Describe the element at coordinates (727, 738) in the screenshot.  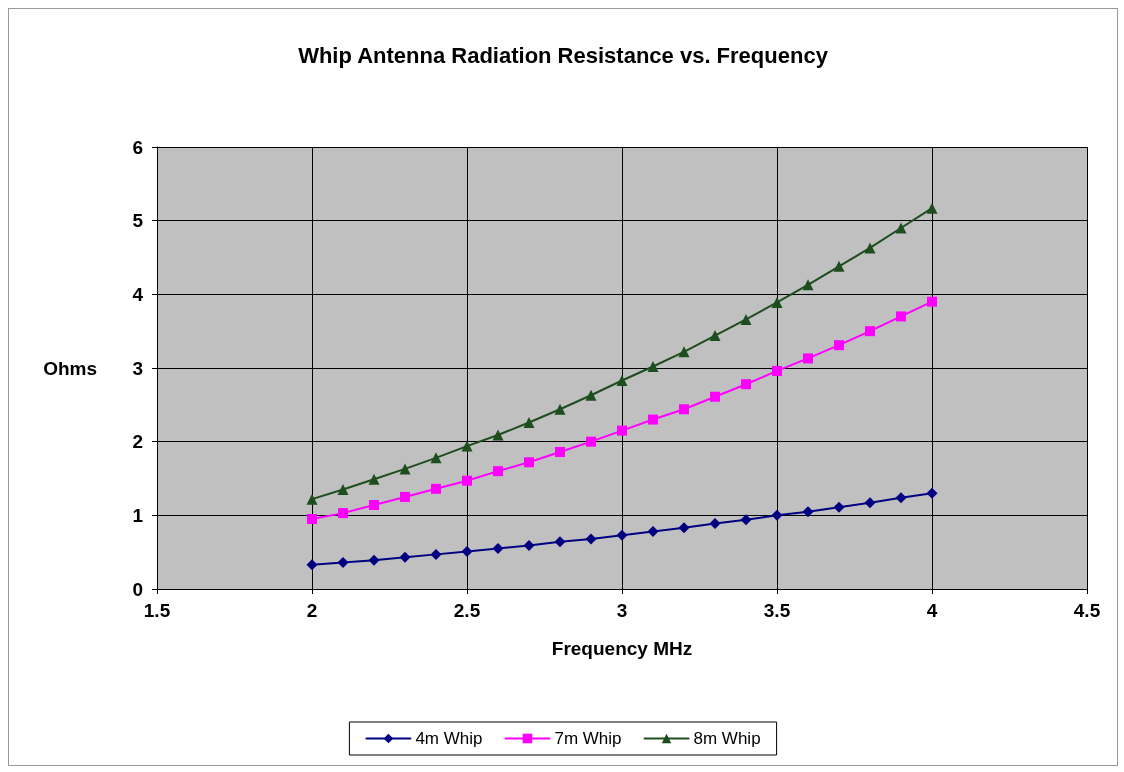
I see `legend-label: 8m Whip` at that location.